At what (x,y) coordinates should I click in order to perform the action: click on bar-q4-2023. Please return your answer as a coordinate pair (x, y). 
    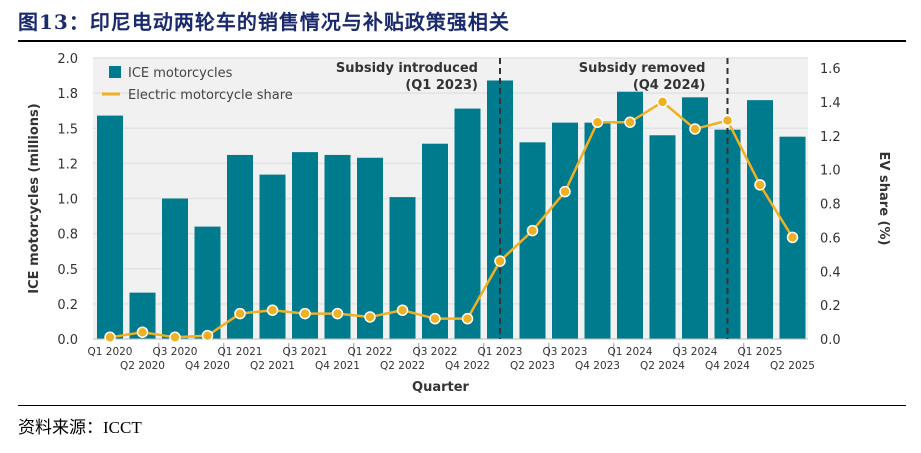
    Looking at the image, I should click on (597, 230).